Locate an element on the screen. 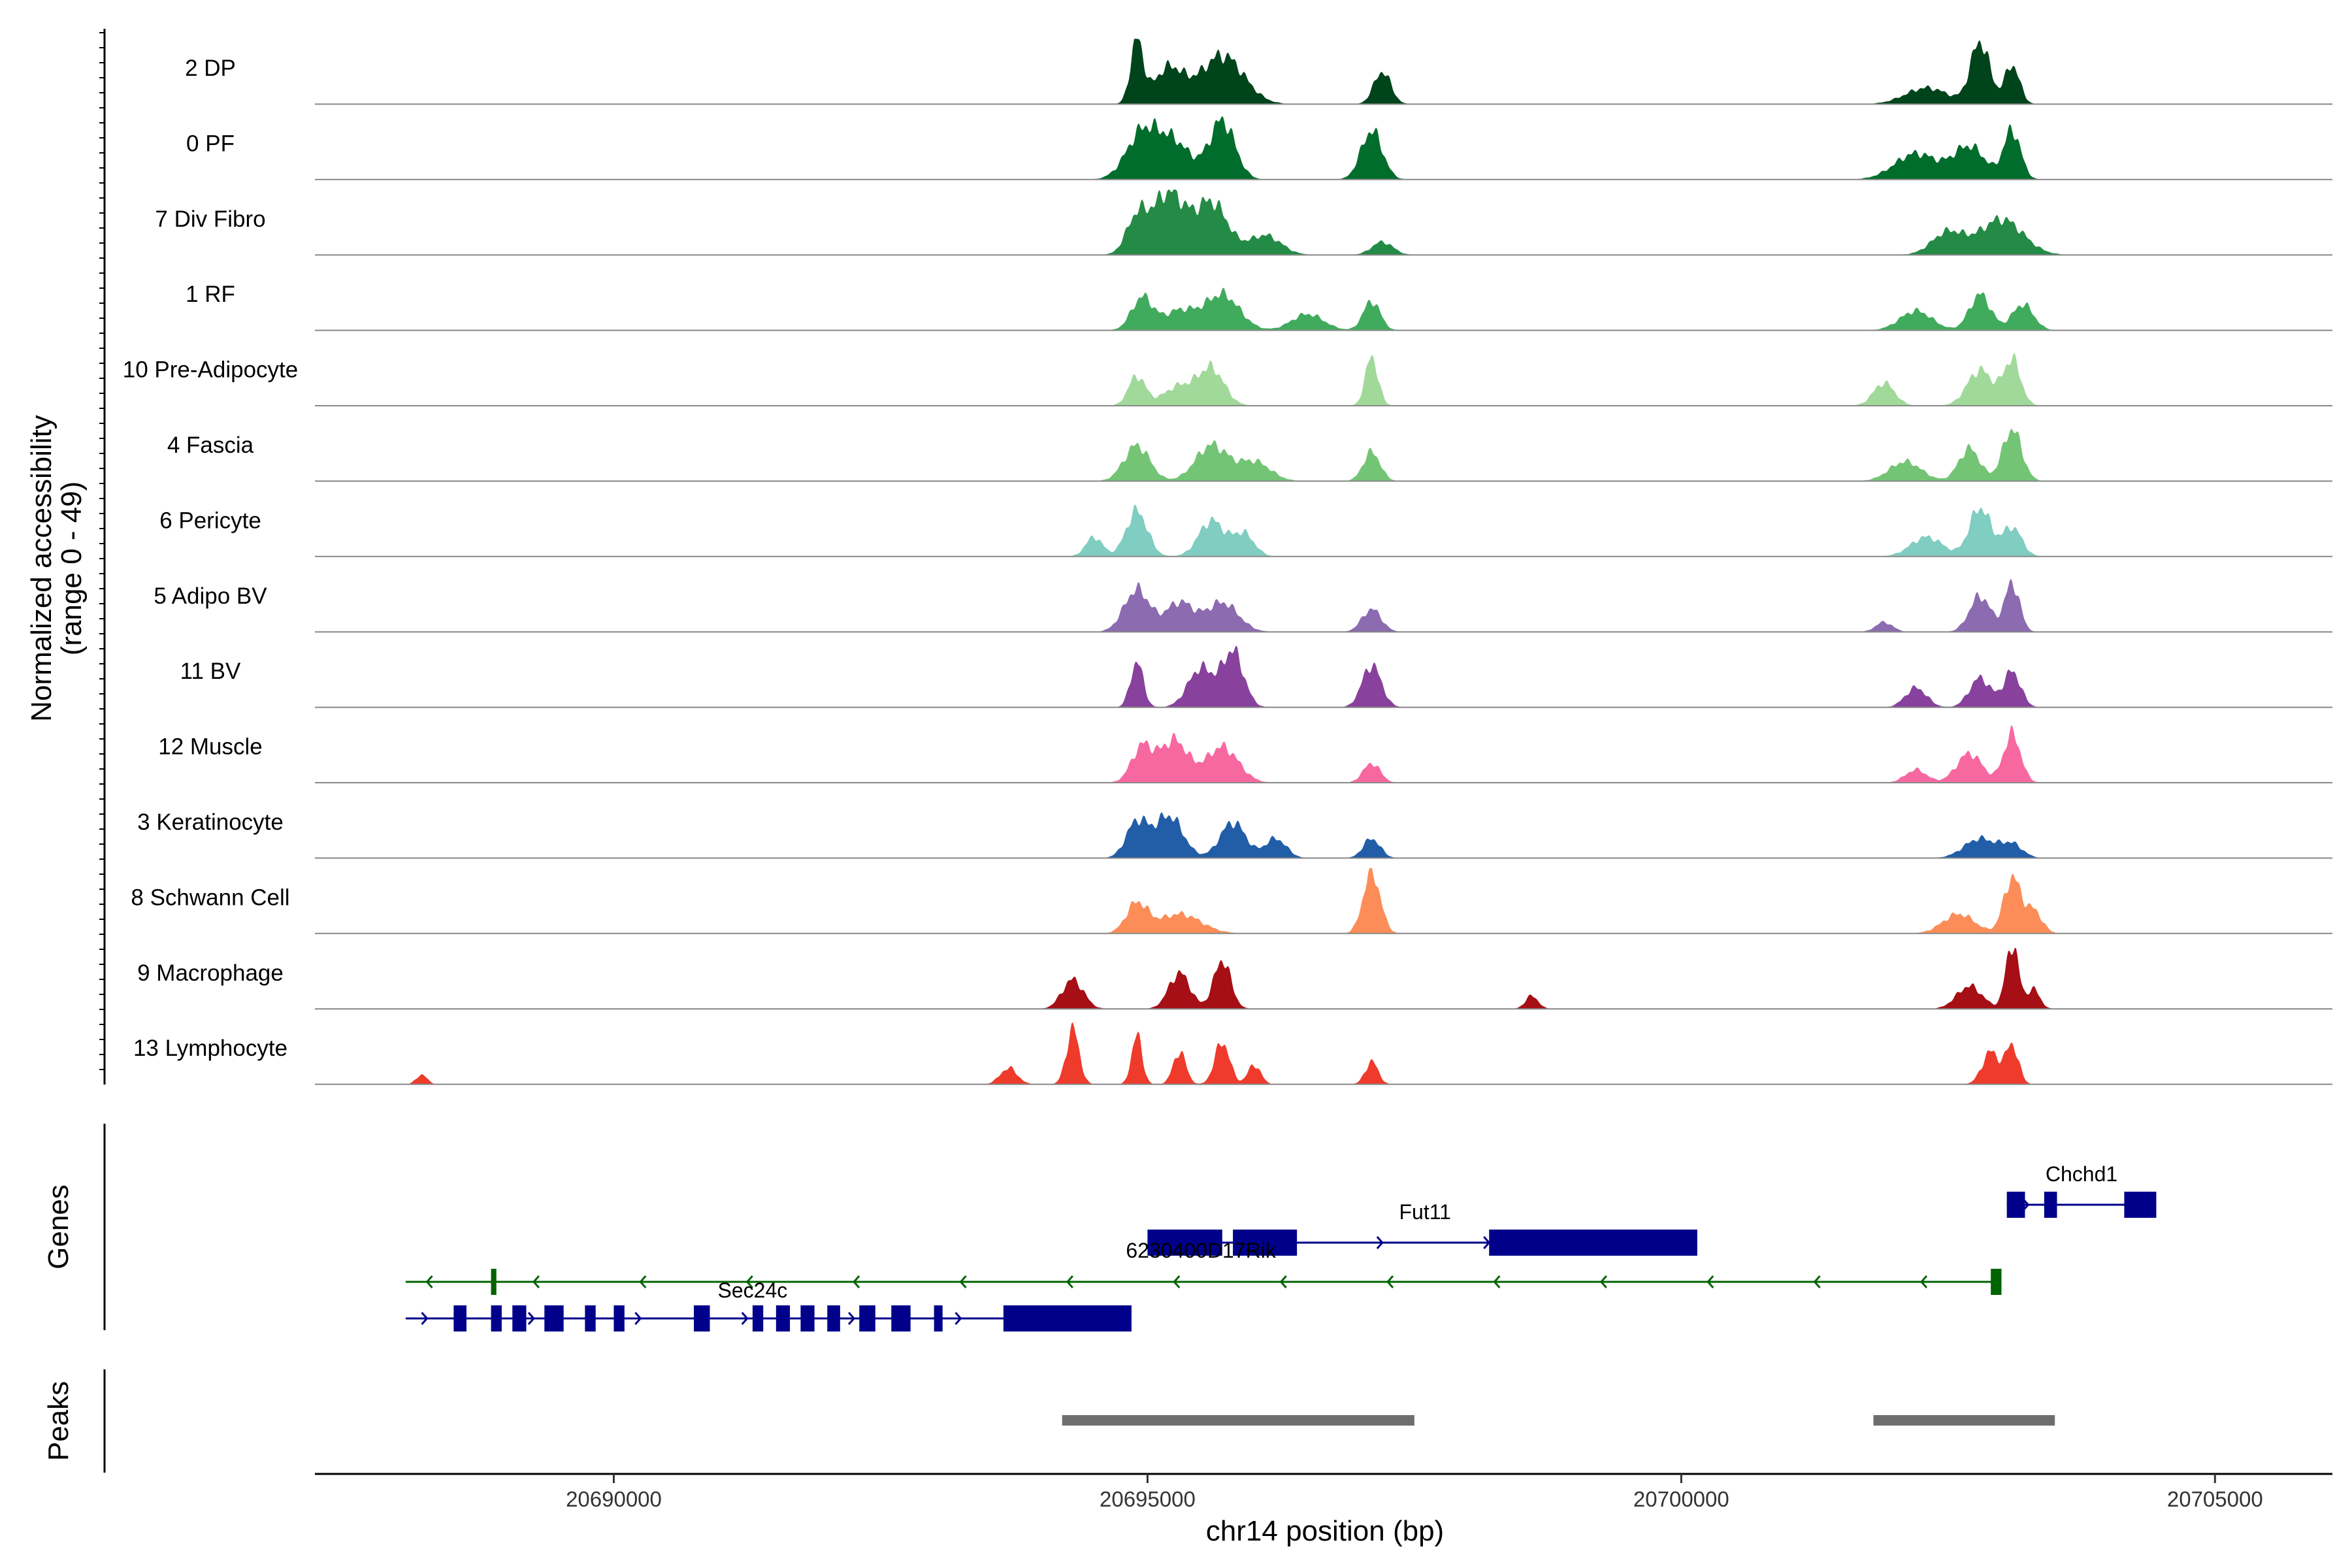 This screenshot has width=2352, height=1568. track-8-schwann-cell: 8 Schwann Cell is located at coordinates (1231, 901).